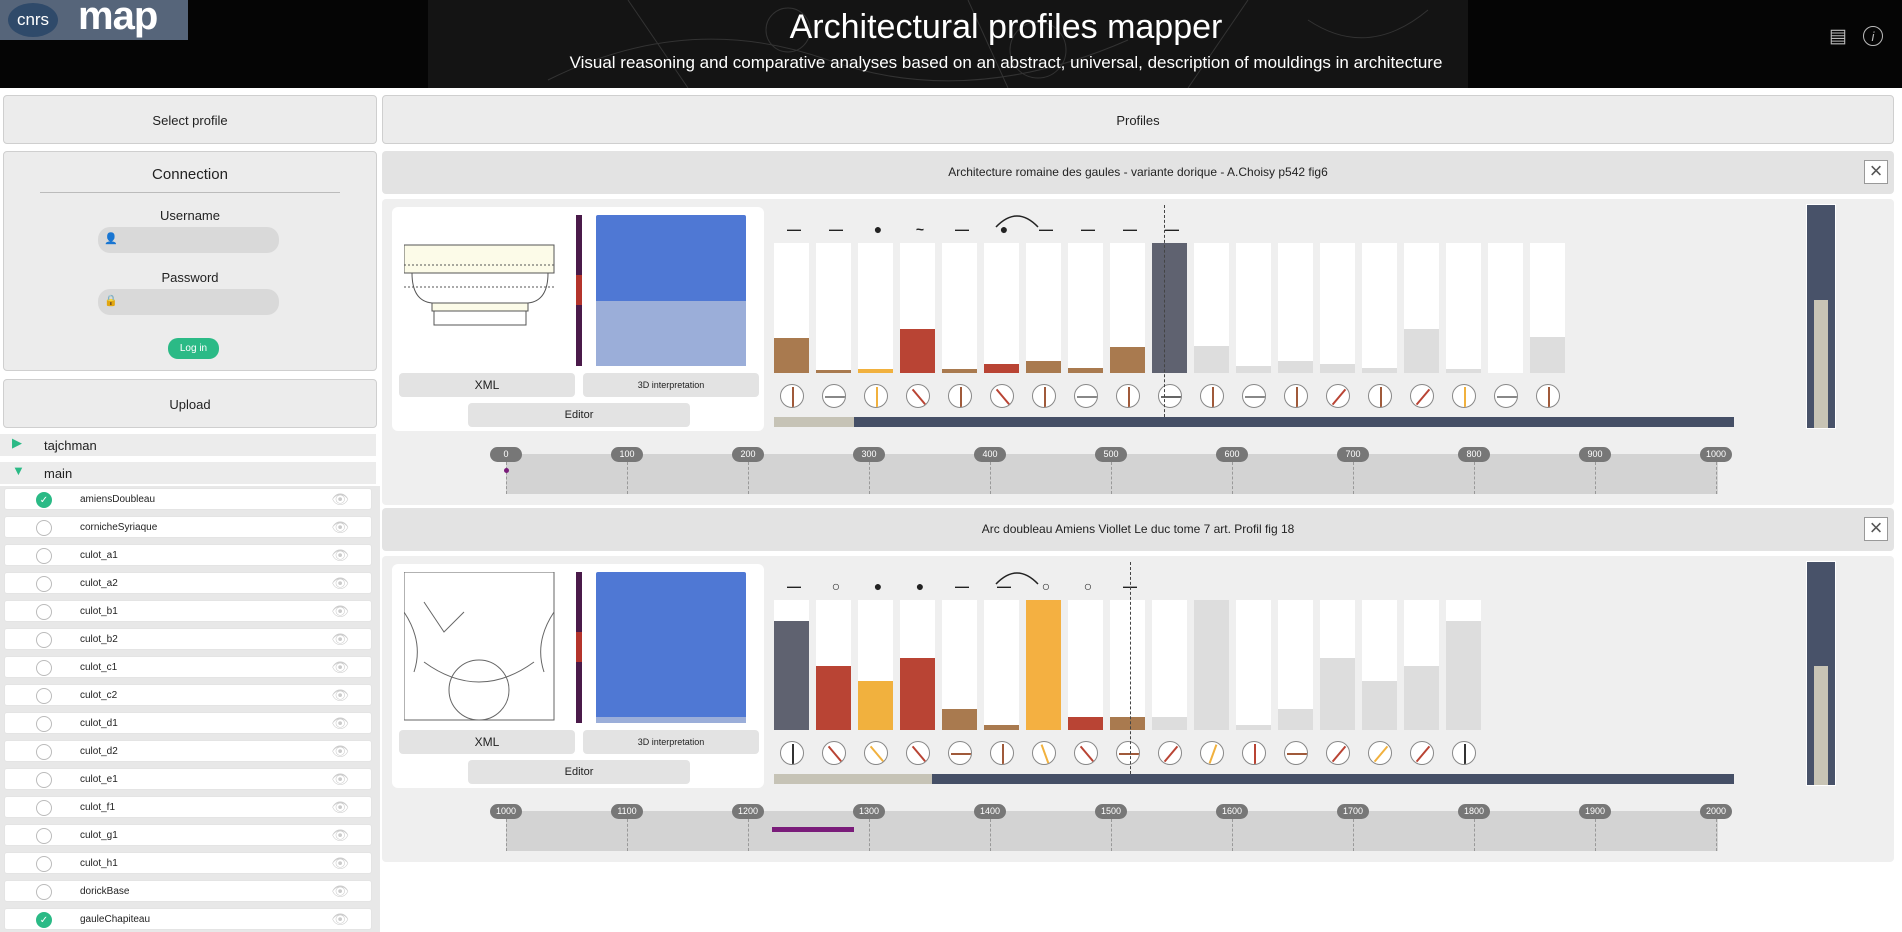 The height and width of the screenshot is (932, 1902). What do you see at coordinates (188, 891) in the screenshot?
I see `list-item: dorickBase 👁` at bounding box center [188, 891].